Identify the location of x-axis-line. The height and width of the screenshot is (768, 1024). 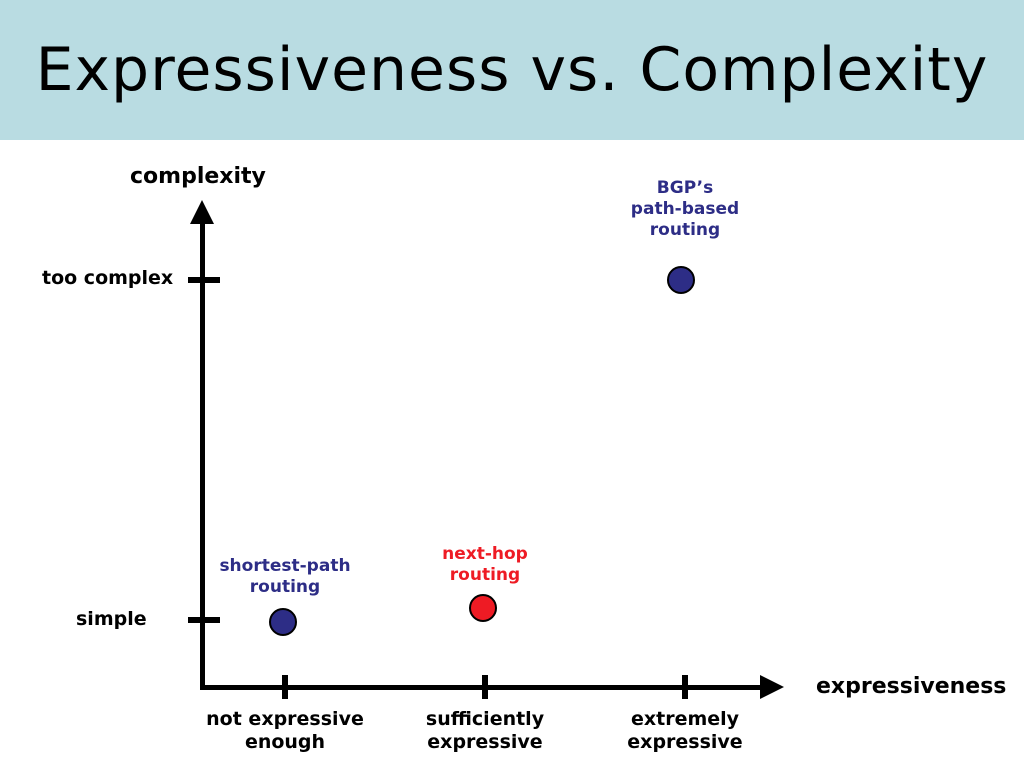
(481, 687).